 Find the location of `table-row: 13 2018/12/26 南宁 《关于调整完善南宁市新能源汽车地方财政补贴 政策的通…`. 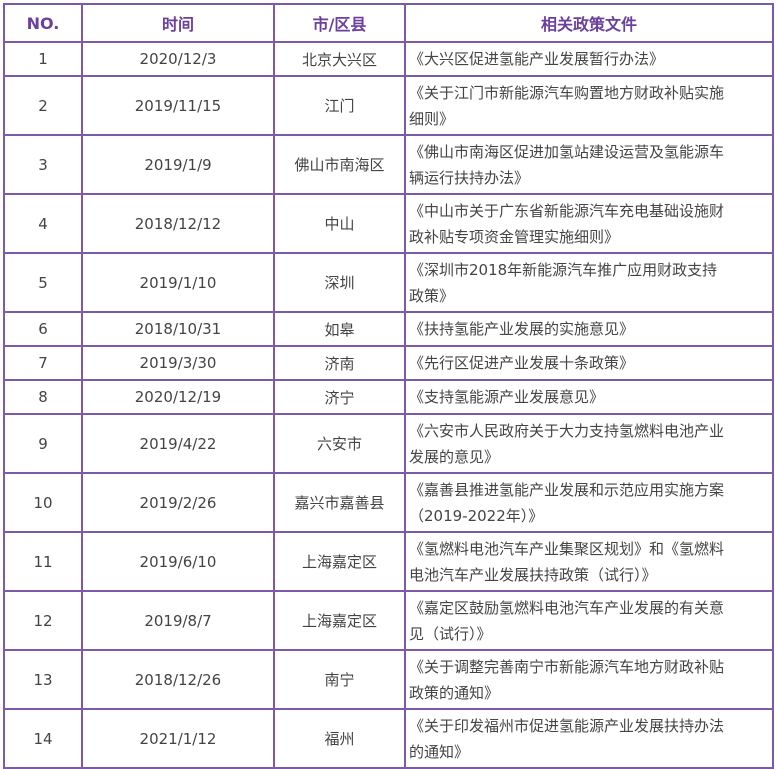

table-row: 13 2018/12/26 南宁 《关于调整完善南宁市新能源汽车地方财政补贴 政策的通… is located at coordinates (388, 679).